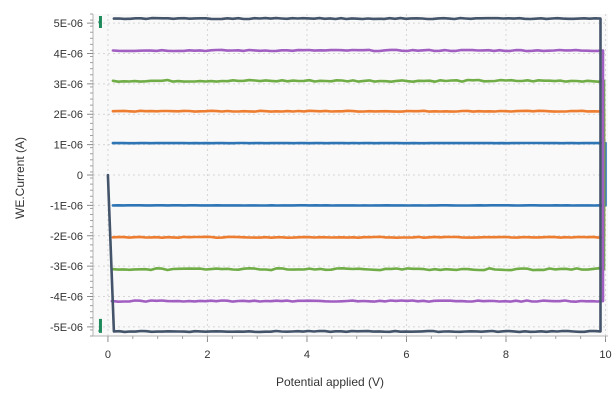 The width and height of the screenshot is (616, 397). What do you see at coordinates (605, 355) in the screenshot?
I see `x-tick-label: 10` at bounding box center [605, 355].